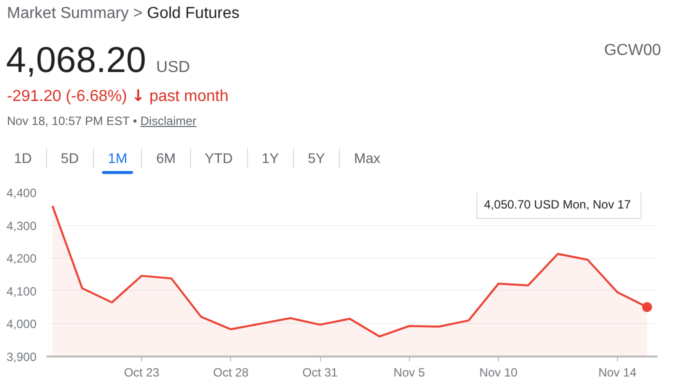 Image resolution: width=673 pixels, height=384 pixels. Describe the element at coordinates (498, 373) in the screenshot. I see `x-tick-label: Nov 10` at that location.